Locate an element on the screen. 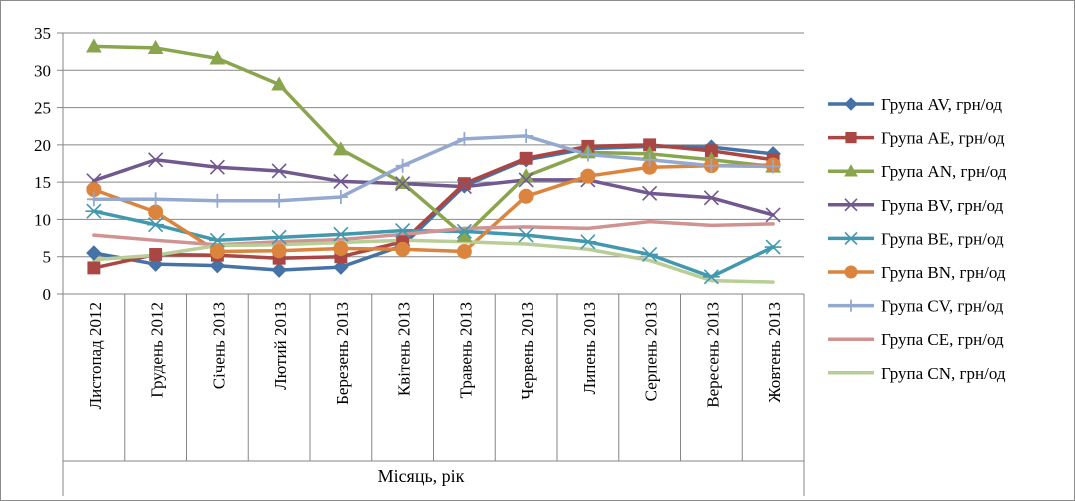 Image resolution: width=1075 pixels, height=501 pixels. x-tick-label: Листопад 2012 is located at coordinates (95, 355).